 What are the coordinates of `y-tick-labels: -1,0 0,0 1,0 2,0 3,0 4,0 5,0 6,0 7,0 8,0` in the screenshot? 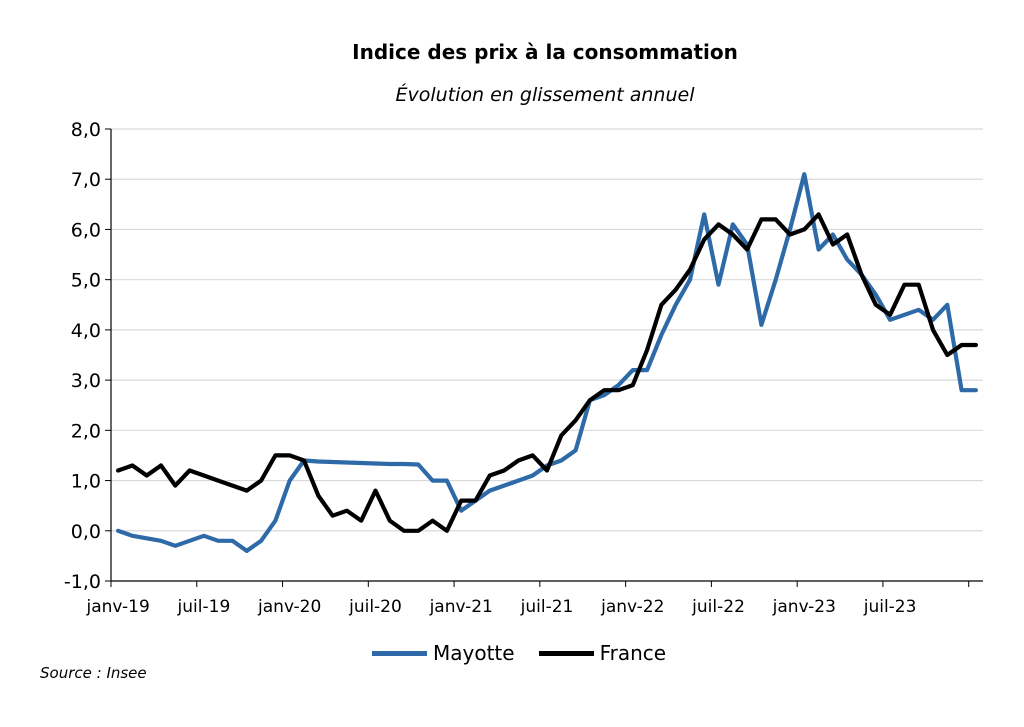 It's located at (82, 356).